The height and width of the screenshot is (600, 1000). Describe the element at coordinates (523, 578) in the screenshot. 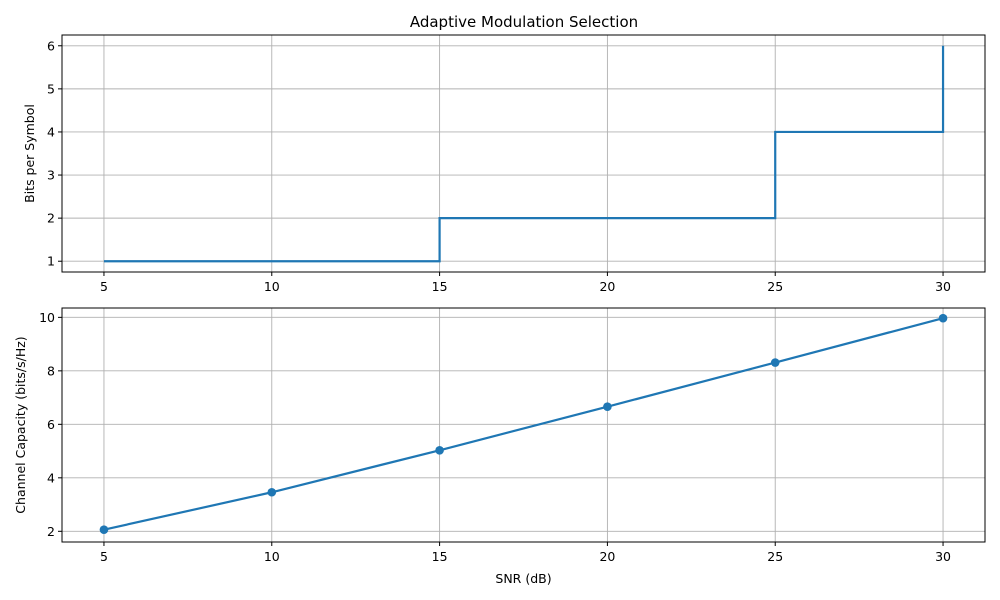

I see `bottom-x-axis-label: SNR (dB)` at that location.